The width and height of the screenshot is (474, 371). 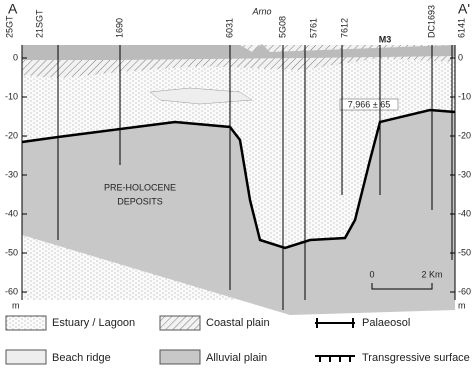 I want to click on borehole-label: 5G08, so click(x=282, y=27).